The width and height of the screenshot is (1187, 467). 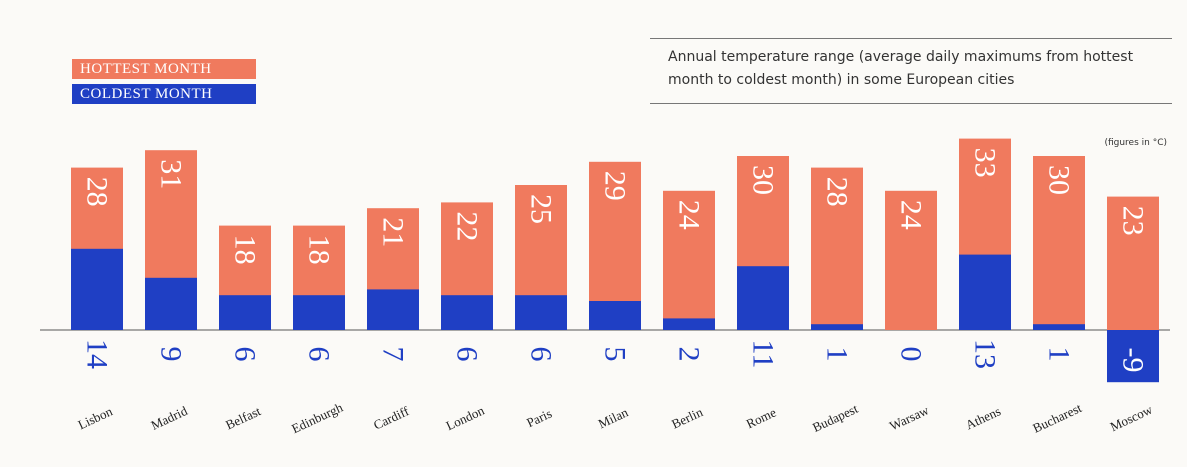 What do you see at coordinates (539, 418) in the screenshot?
I see `city-label: Paris` at bounding box center [539, 418].